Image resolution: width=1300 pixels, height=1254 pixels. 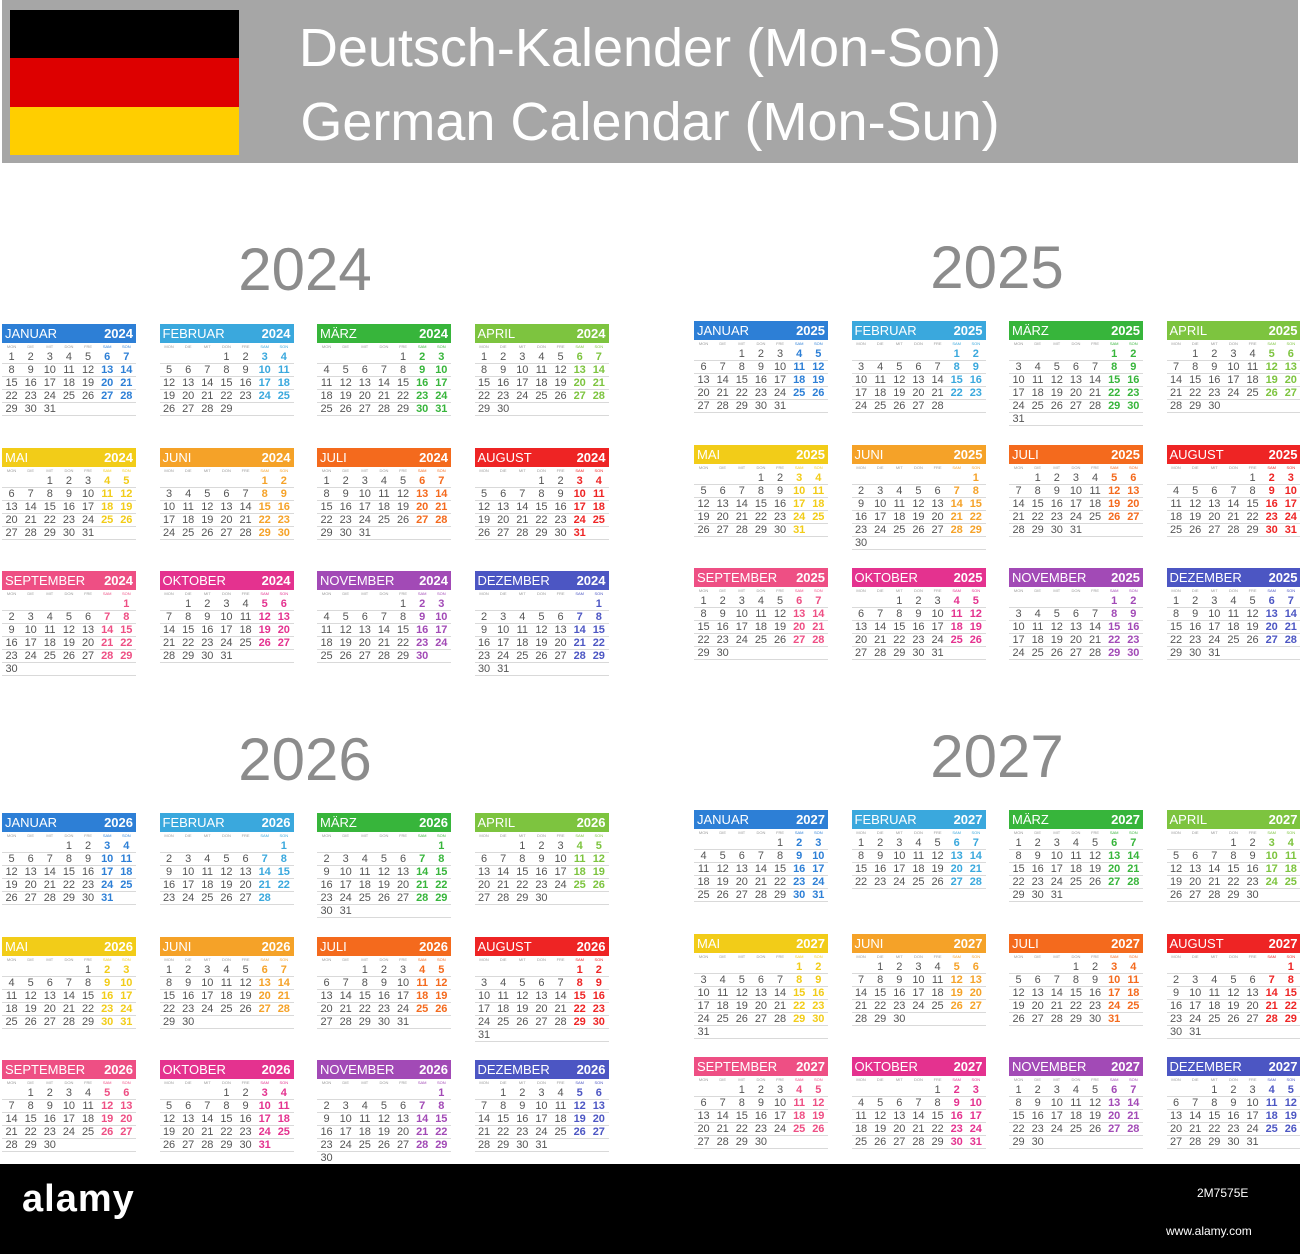 I want to click on month-header: JANUAR 2027, so click(x=761, y=819).